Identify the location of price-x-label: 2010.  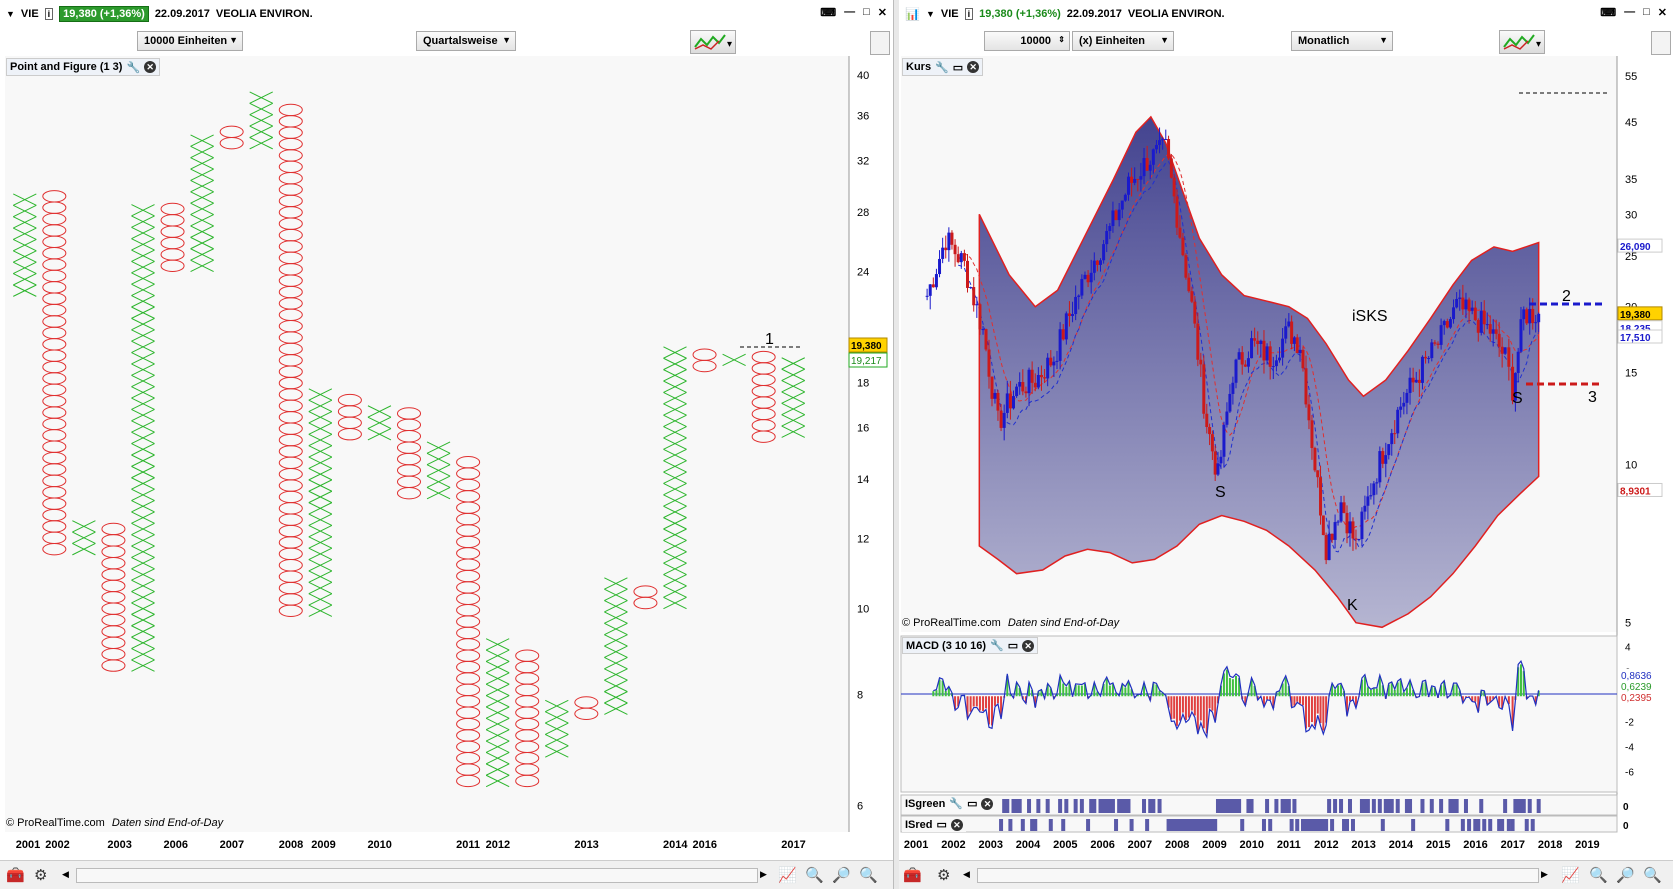
(1252, 845).